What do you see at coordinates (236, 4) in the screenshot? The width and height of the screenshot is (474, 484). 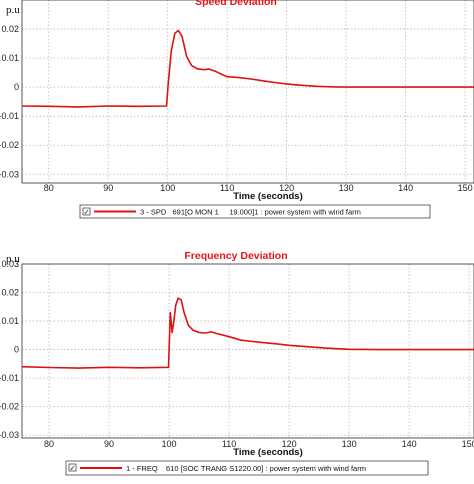 I see `chart-title: Speed Deviation` at bounding box center [236, 4].